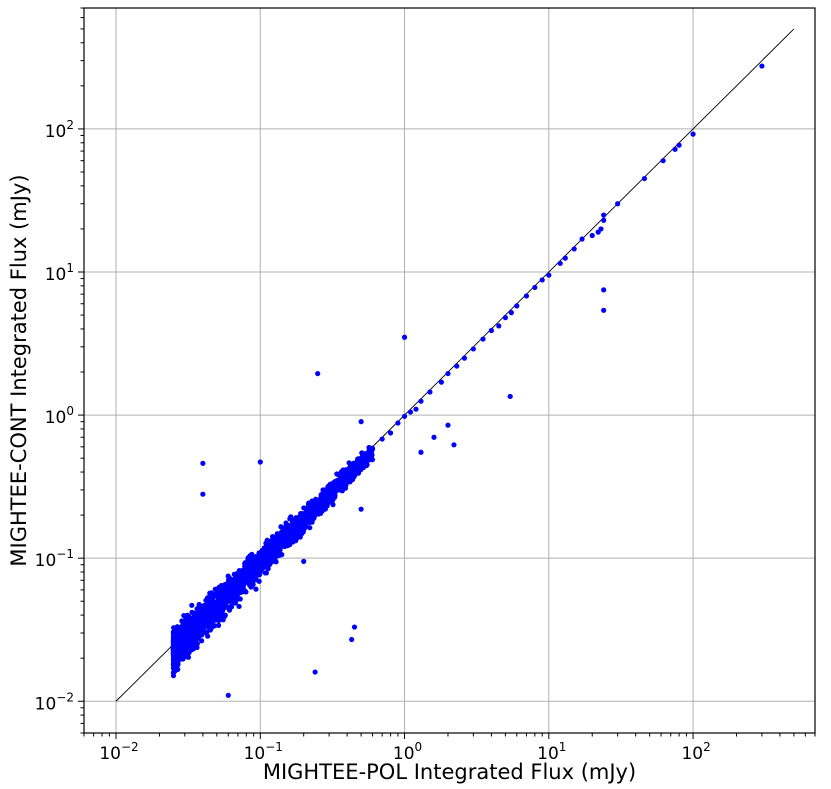 This screenshot has width=831, height=789. Describe the element at coordinates (59, 273) in the screenshot. I see `y-tick-label: 10¹` at that location.